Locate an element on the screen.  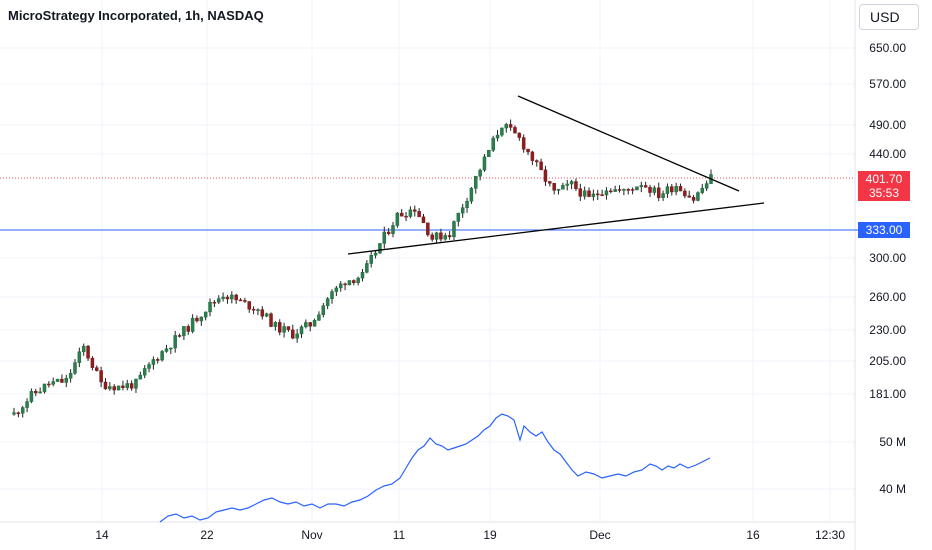
y-tick-label: 490.00 is located at coordinates (887, 125).